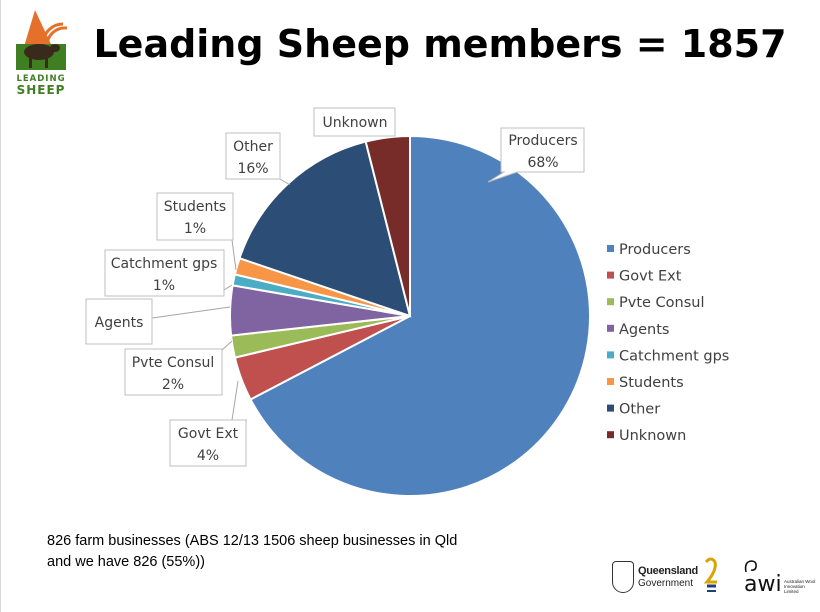 The width and height of the screenshot is (820, 612). I want to click on callout-govt-ext: Govt Ext 4%, so click(208, 423).